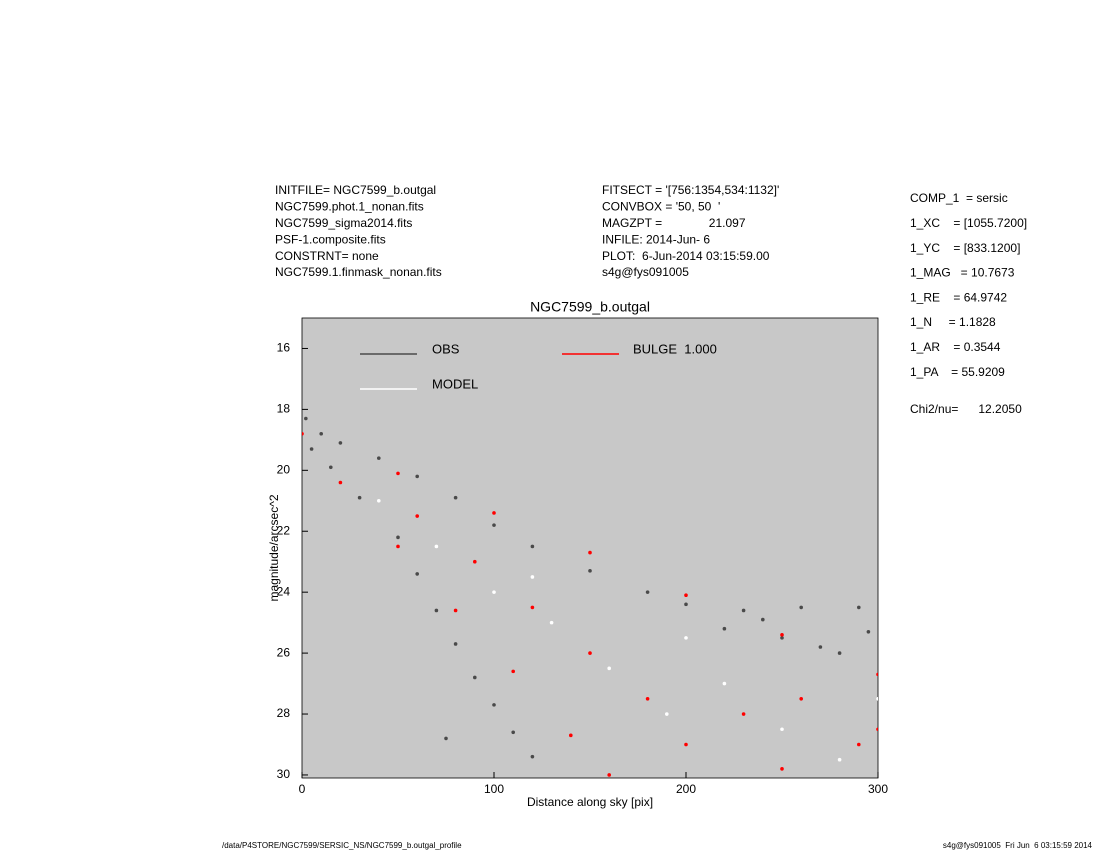 The image size is (1100, 850). What do you see at coordinates (675, 348) in the screenshot?
I see `legend-label: BULGE 1.000` at bounding box center [675, 348].